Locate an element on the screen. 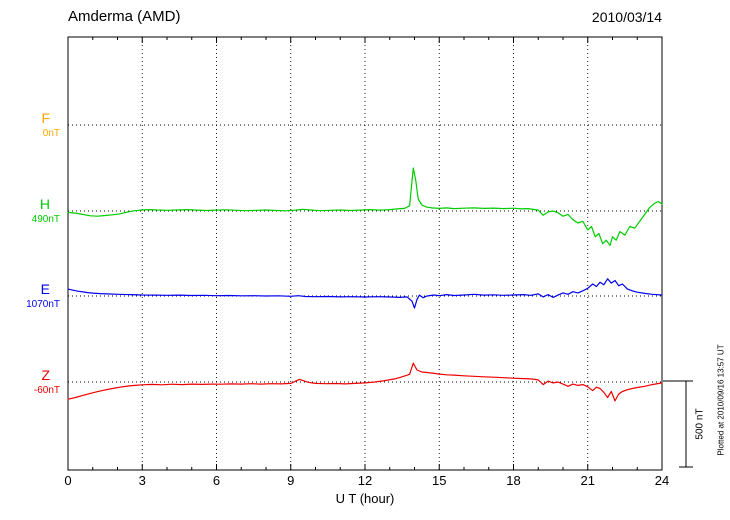  x-tick-label: 12 is located at coordinates (365, 480).